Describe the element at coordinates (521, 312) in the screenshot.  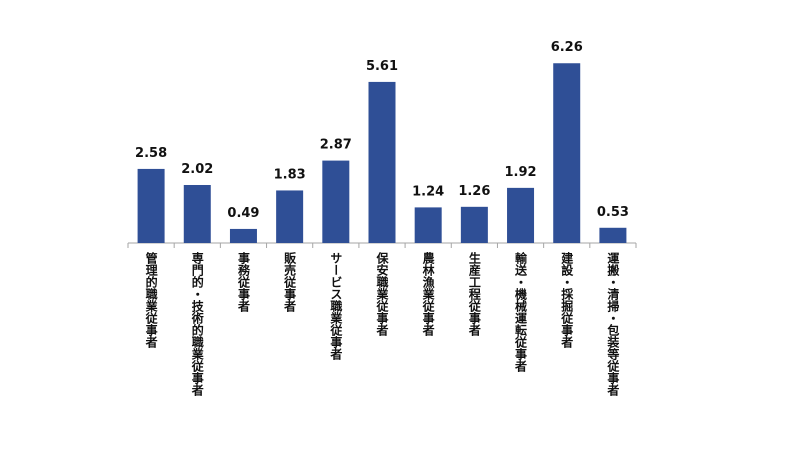
I see `x-tick-label: 輸送・機械運転従事者` at that location.